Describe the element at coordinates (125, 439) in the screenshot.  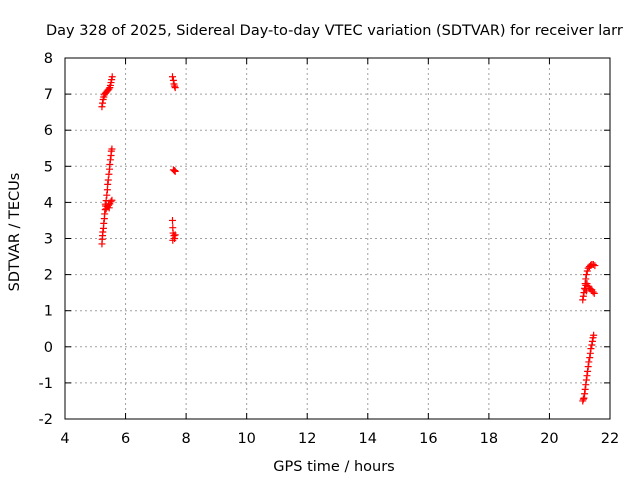
I see `x-tick-label: 6` at that location.